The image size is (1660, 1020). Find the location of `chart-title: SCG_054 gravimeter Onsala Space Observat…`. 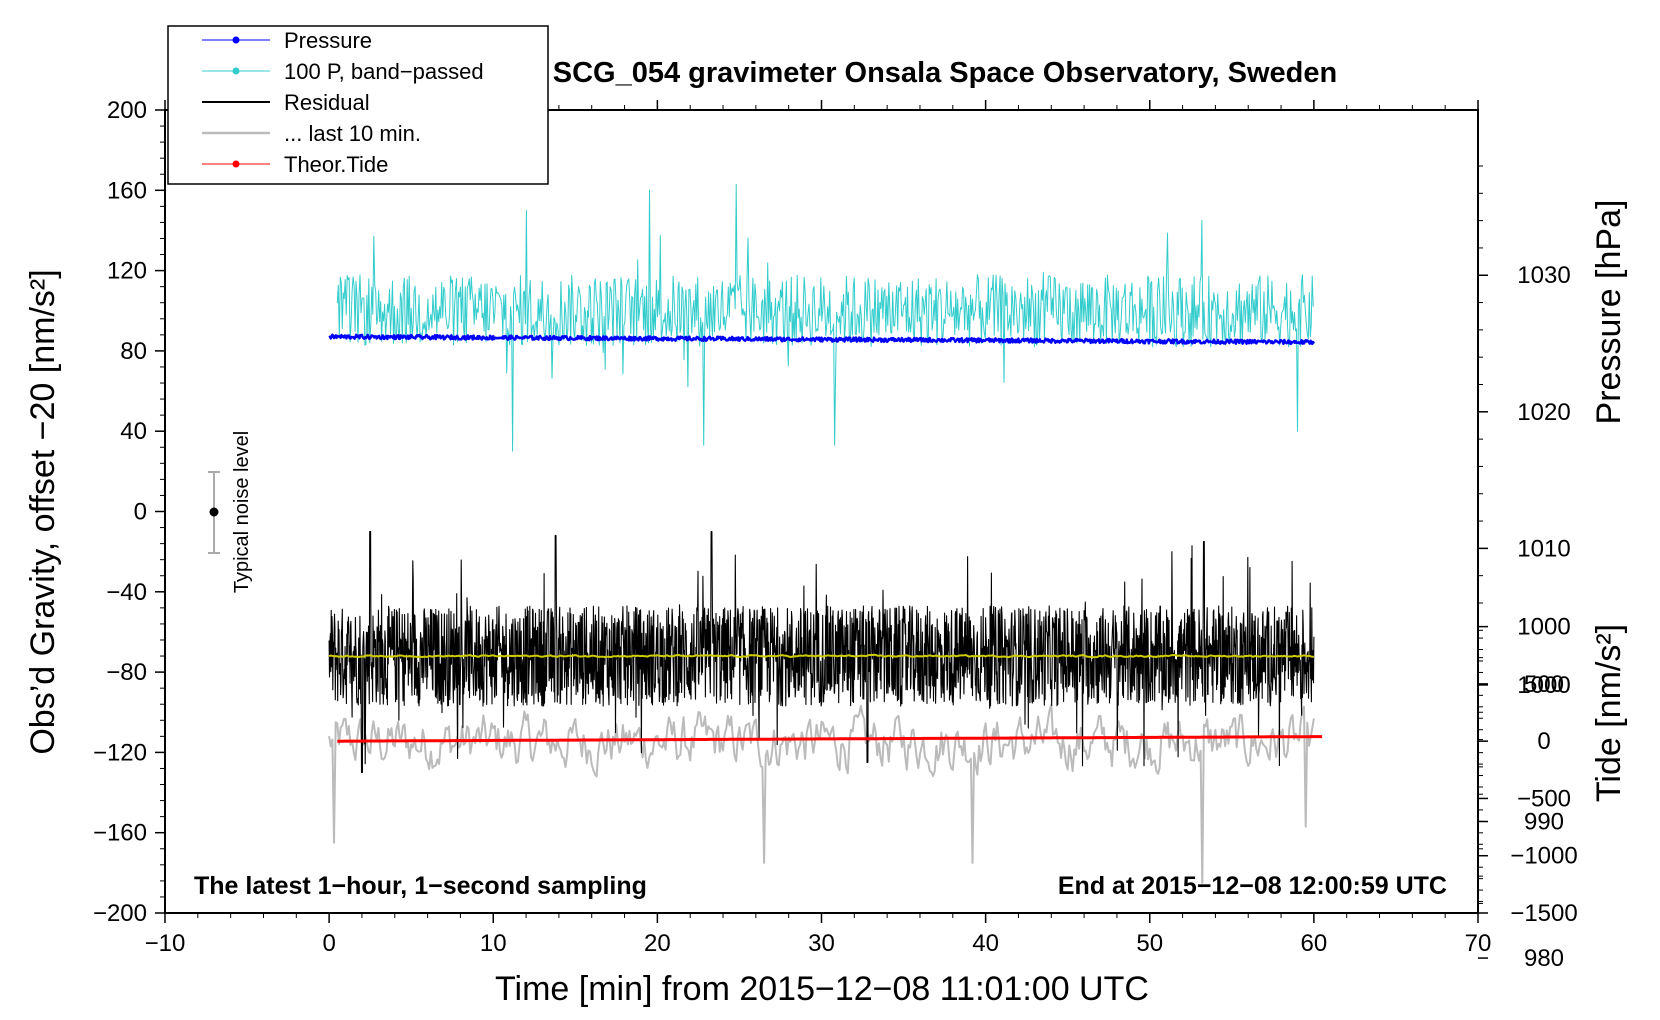

chart-title: SCG_054 gravimeter Onsala Space Observat… is located at coordinates (945, 73).